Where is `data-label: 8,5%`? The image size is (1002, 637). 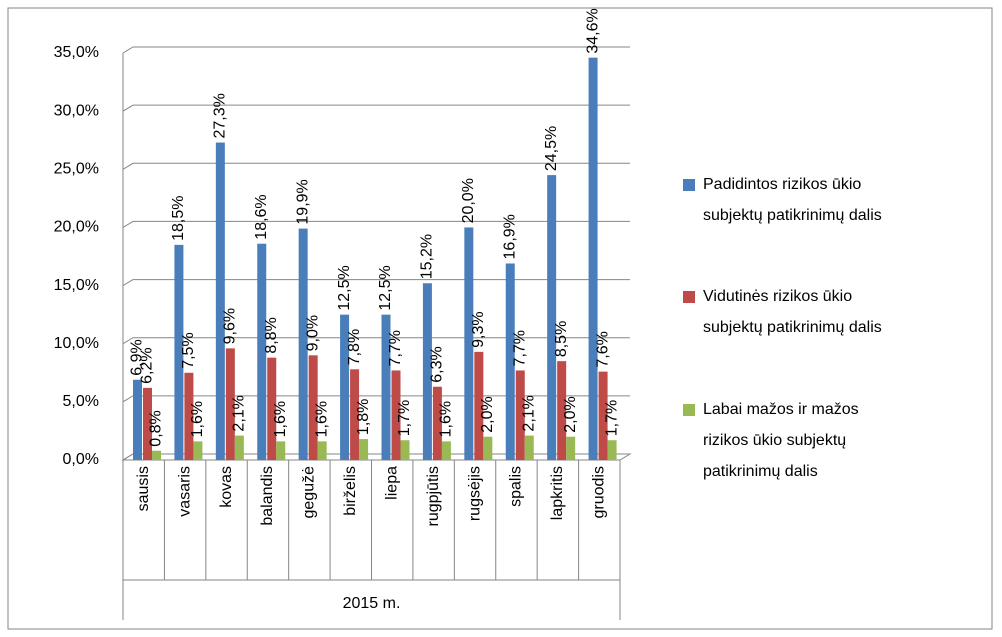
data-label: 8,5% is located at coordinates (561, 339).